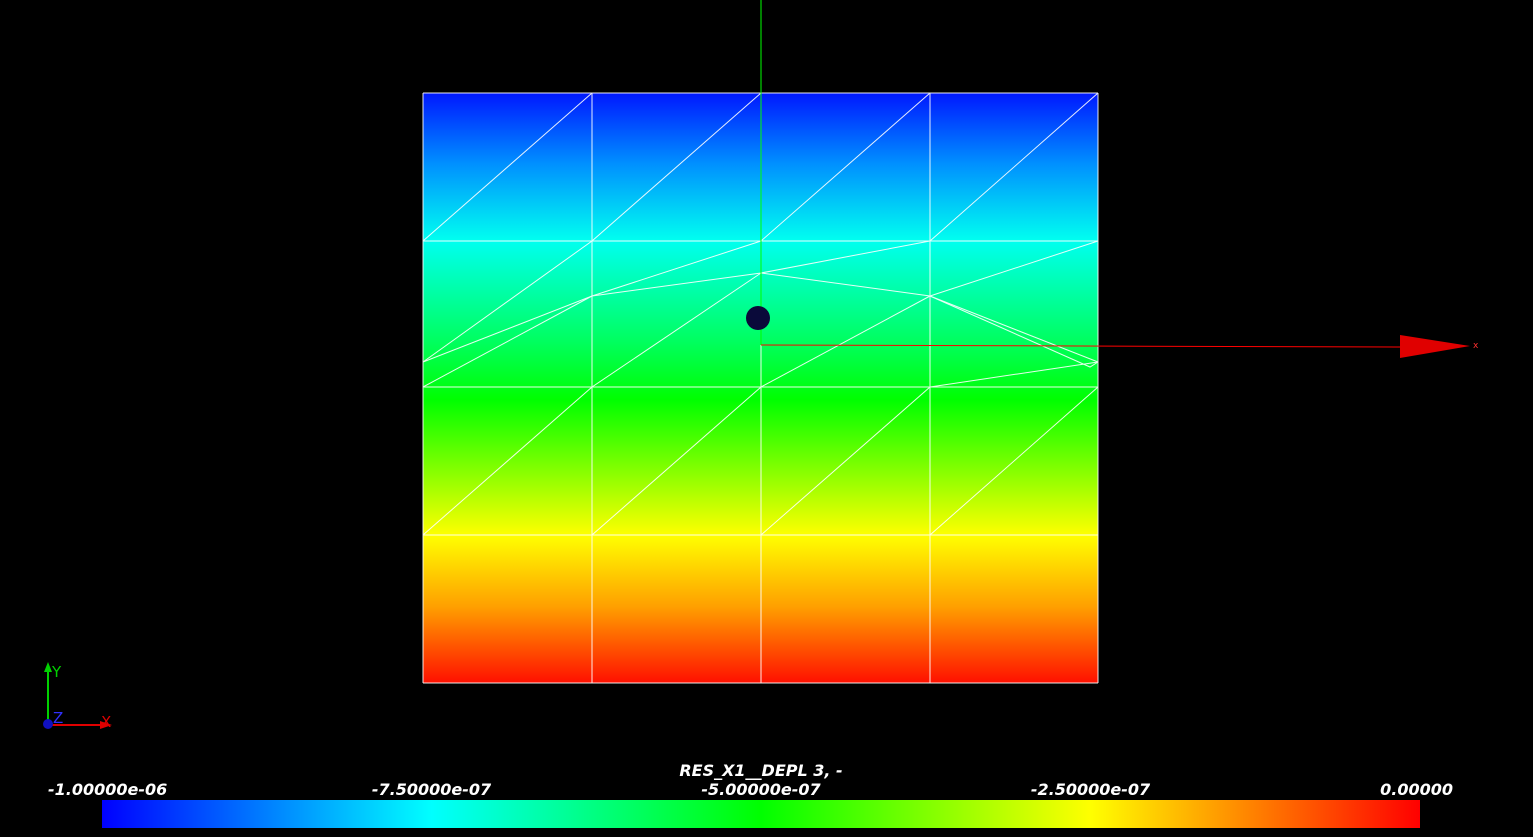 This screenshot has height=837, width=1533. Describe the element at coordinates (107, 789) in the screenshot. I see `colorbar-label: -1.00000e-06` at that location.